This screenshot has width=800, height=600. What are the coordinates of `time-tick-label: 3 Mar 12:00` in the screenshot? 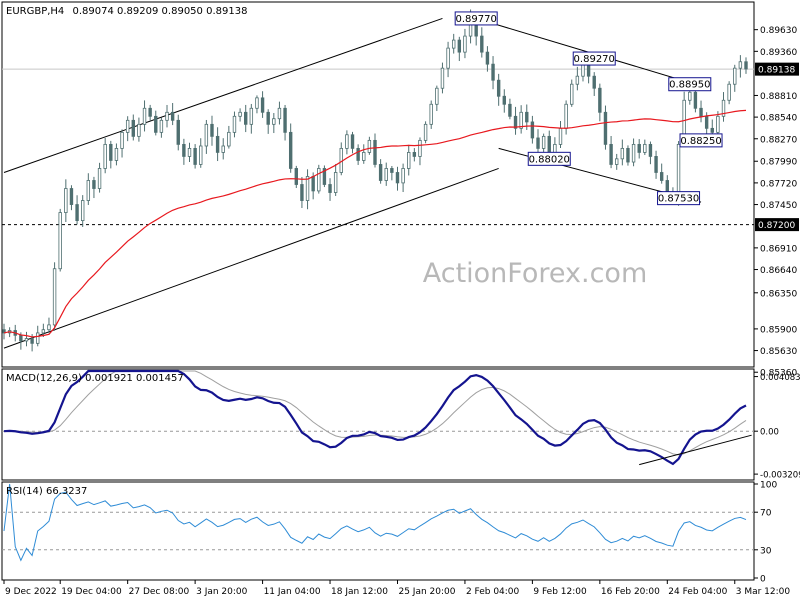 It's located at (763, 592).